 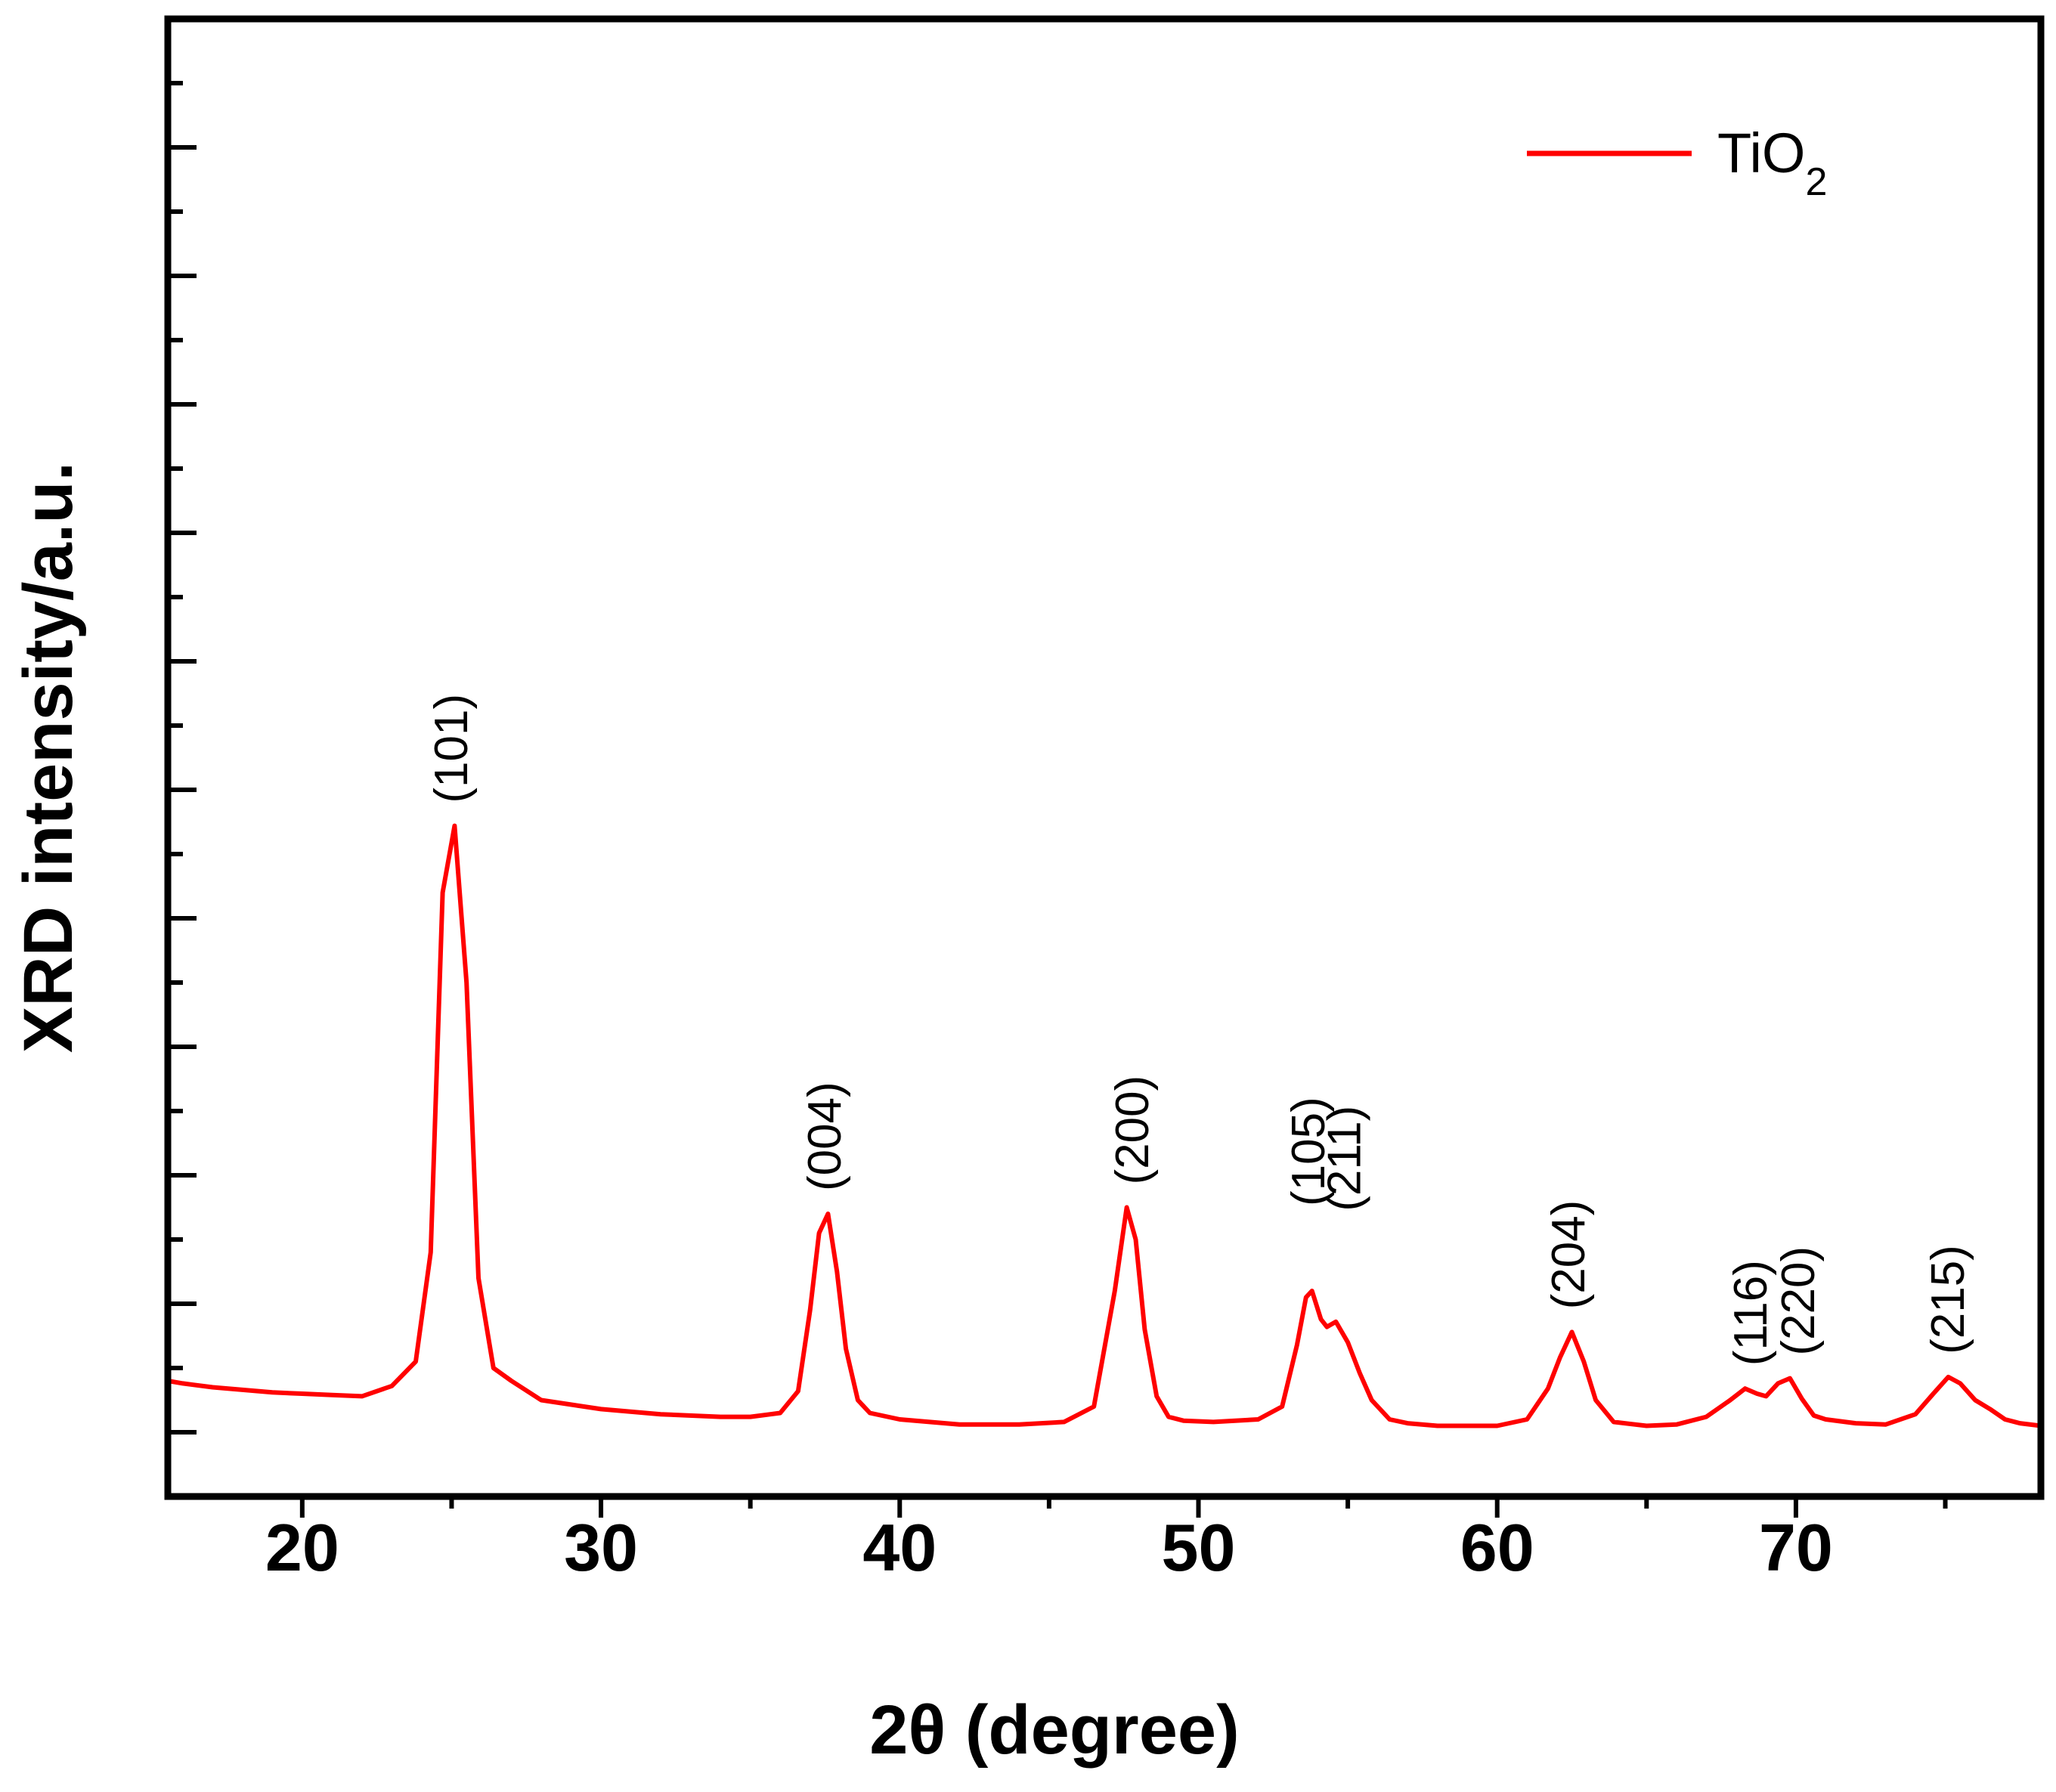 What do you see at coordinates (1497, 1547) in the screenshot?
I see `x-tick-label: 60` at bounding box center [1497, 1547].